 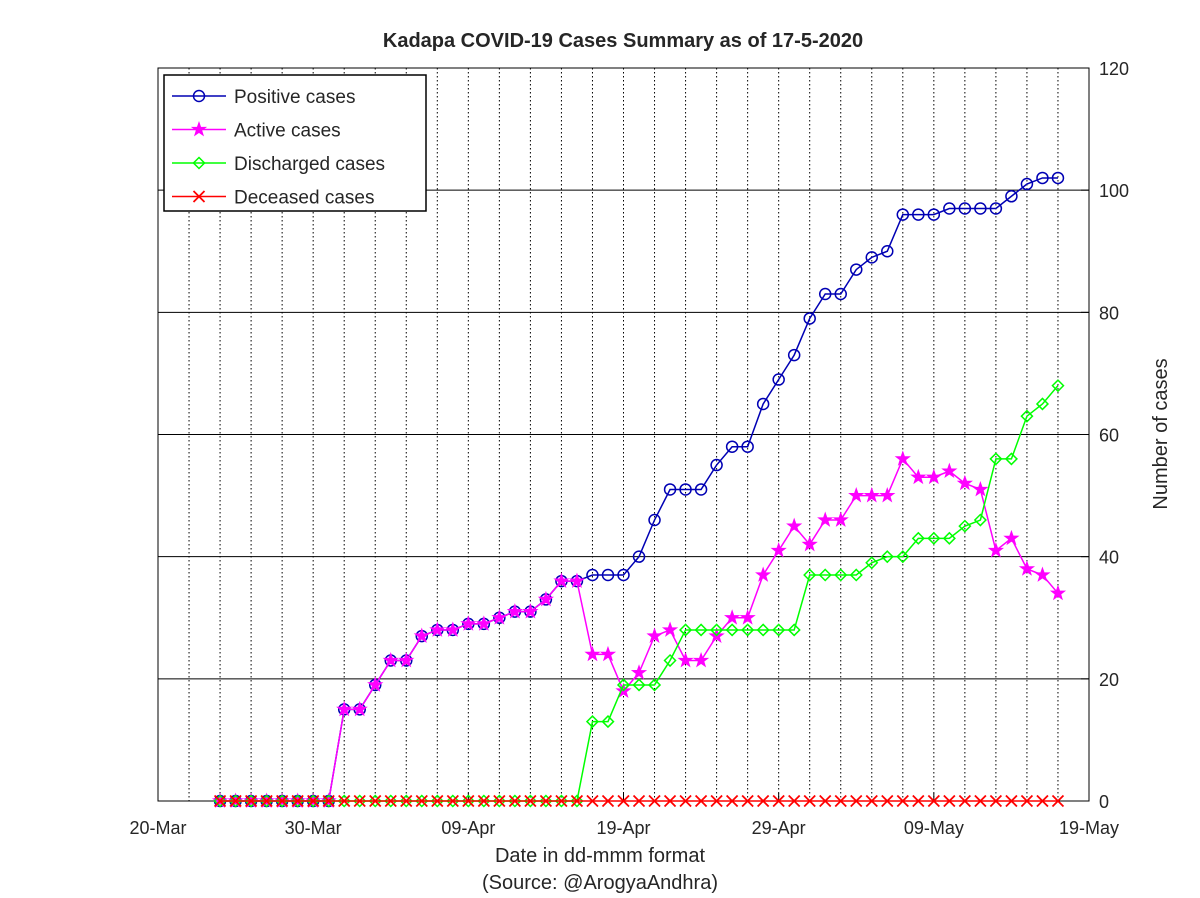 I want to click on x-tick-label: 09-May, so click(x=934, y=828).